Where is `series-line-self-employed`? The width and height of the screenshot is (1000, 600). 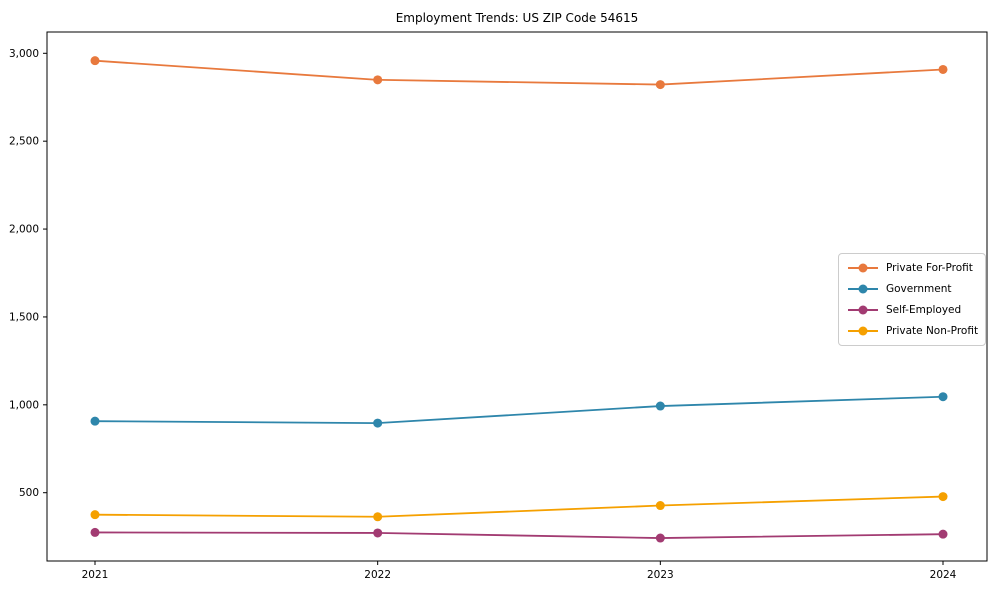
series-line-self-employed is located at coordinates (519, 535).